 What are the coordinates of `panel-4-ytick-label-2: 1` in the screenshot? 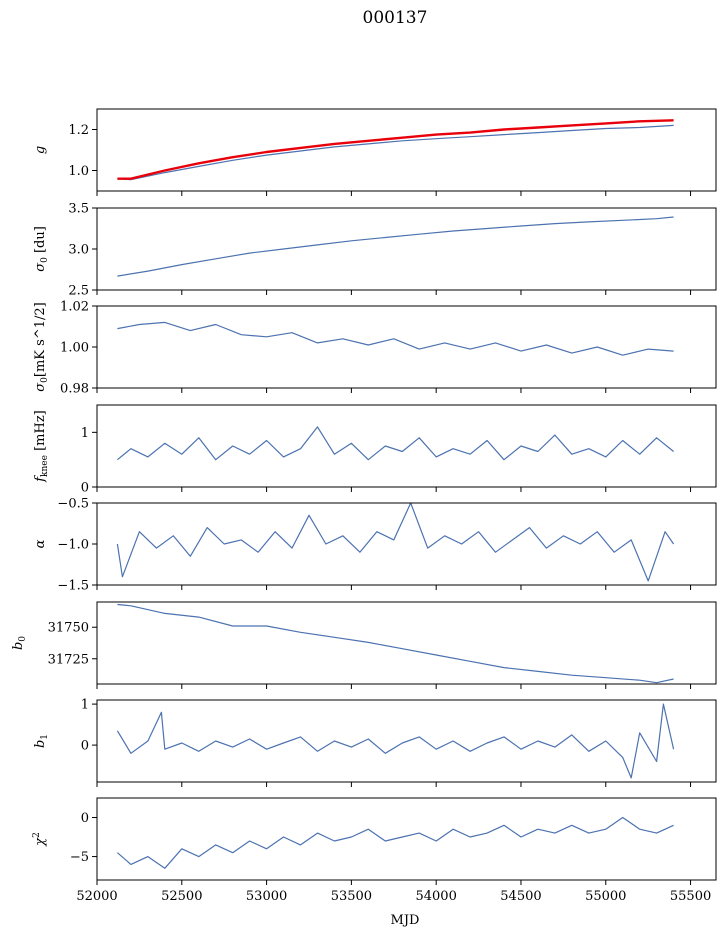 It's located at (85, 433).